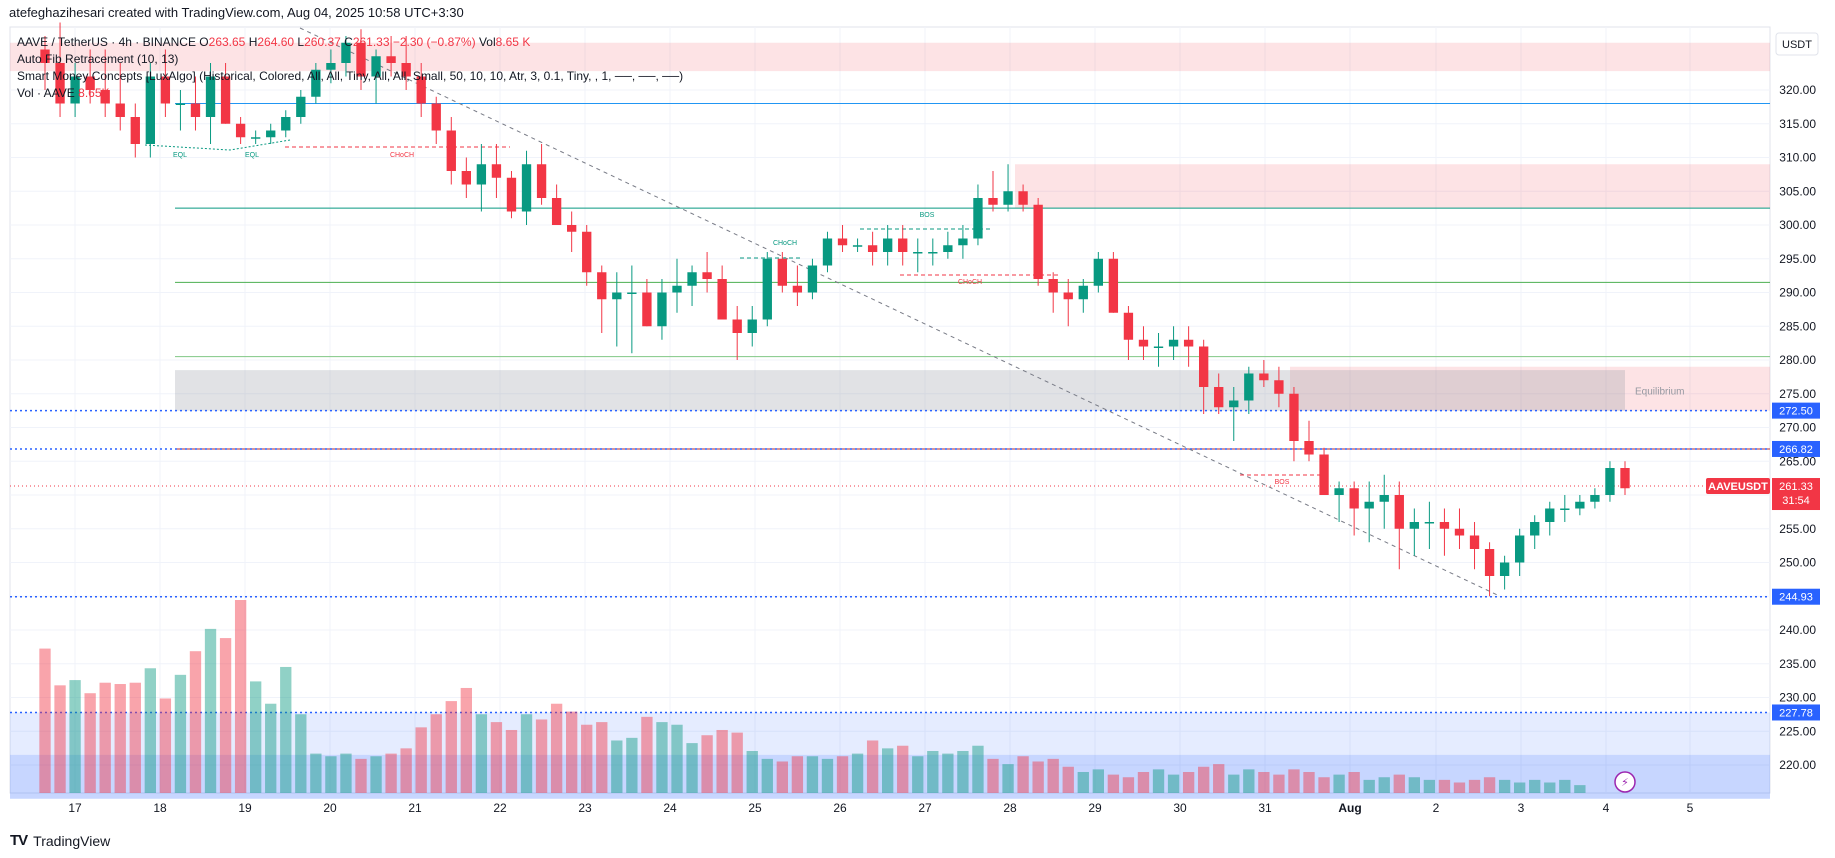 The width and height of the screenshot is (1835, 858). What do you see at coordinates (1180, 808) in the screenshot?
I see `x-tick-label: 30` at bounding box center [1180, 808].